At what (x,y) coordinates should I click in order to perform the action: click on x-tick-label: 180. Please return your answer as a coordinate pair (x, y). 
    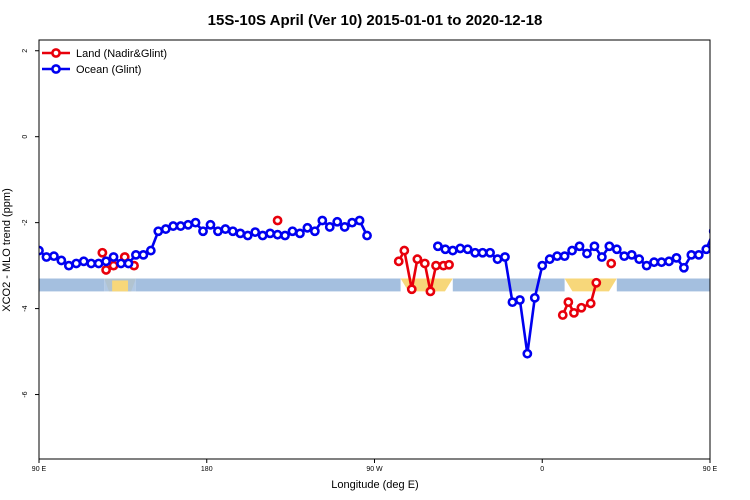
    Looking at the image, I should click on (207, 469).